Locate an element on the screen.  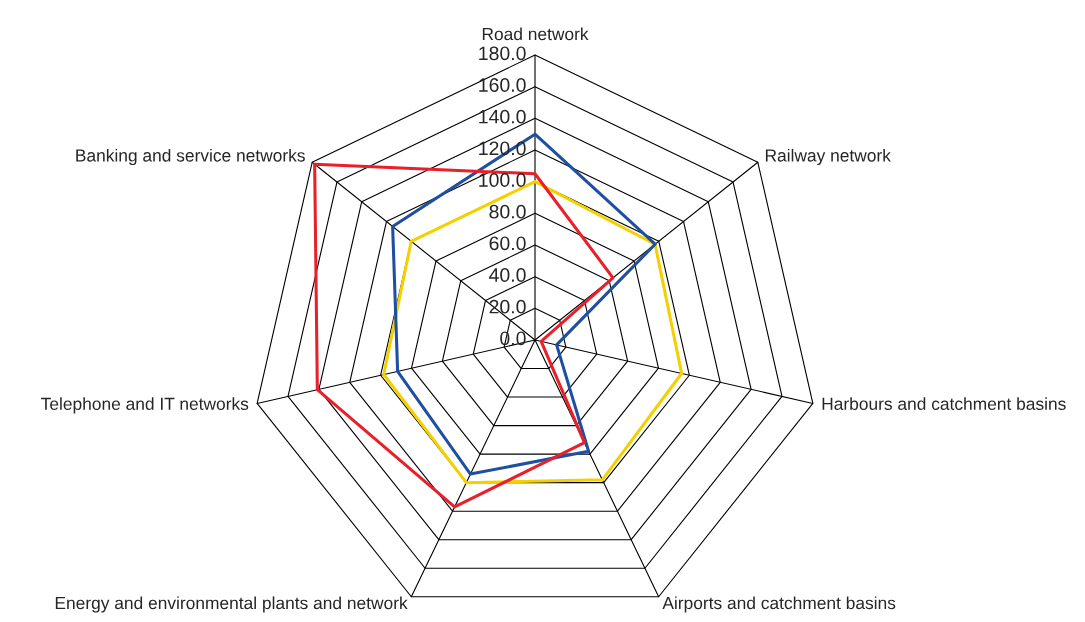
spoke-label: Harbours and catchment basins is located at coordinates (944, 403).